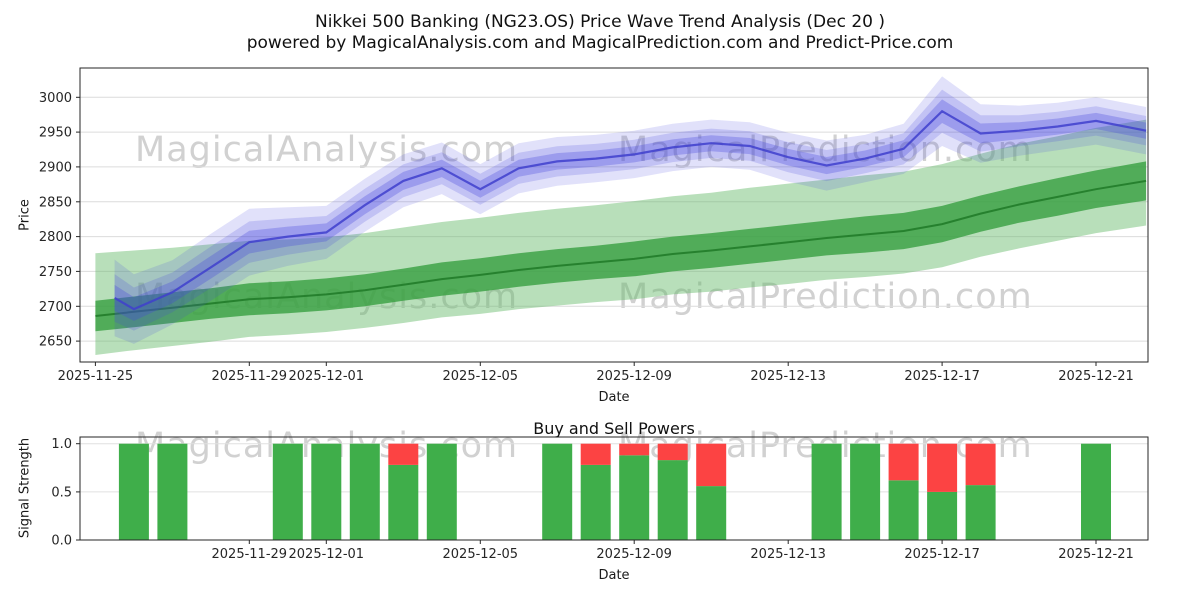 The image size is (1200, 600). I want to click on y-tick-label: 2750, so click(55, 272).